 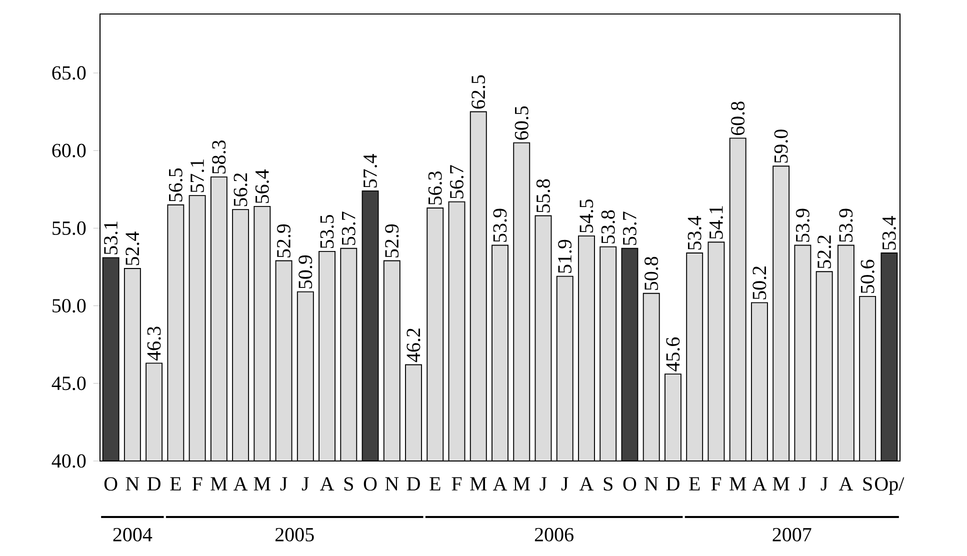 I want to click on y-tick-label: 45.0, so click(x=69, y=383).